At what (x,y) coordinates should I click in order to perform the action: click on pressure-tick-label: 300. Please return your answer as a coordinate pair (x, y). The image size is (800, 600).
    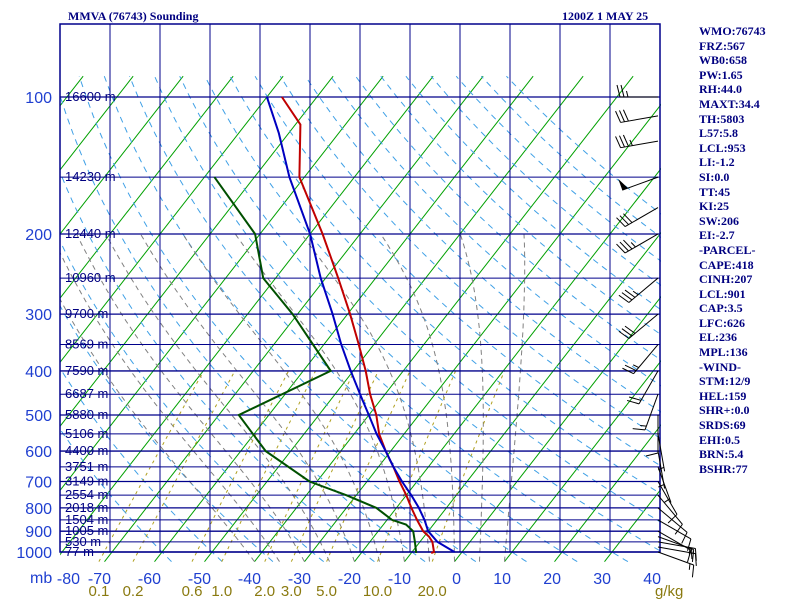
    Looking at the image, I should click on (38, 315).